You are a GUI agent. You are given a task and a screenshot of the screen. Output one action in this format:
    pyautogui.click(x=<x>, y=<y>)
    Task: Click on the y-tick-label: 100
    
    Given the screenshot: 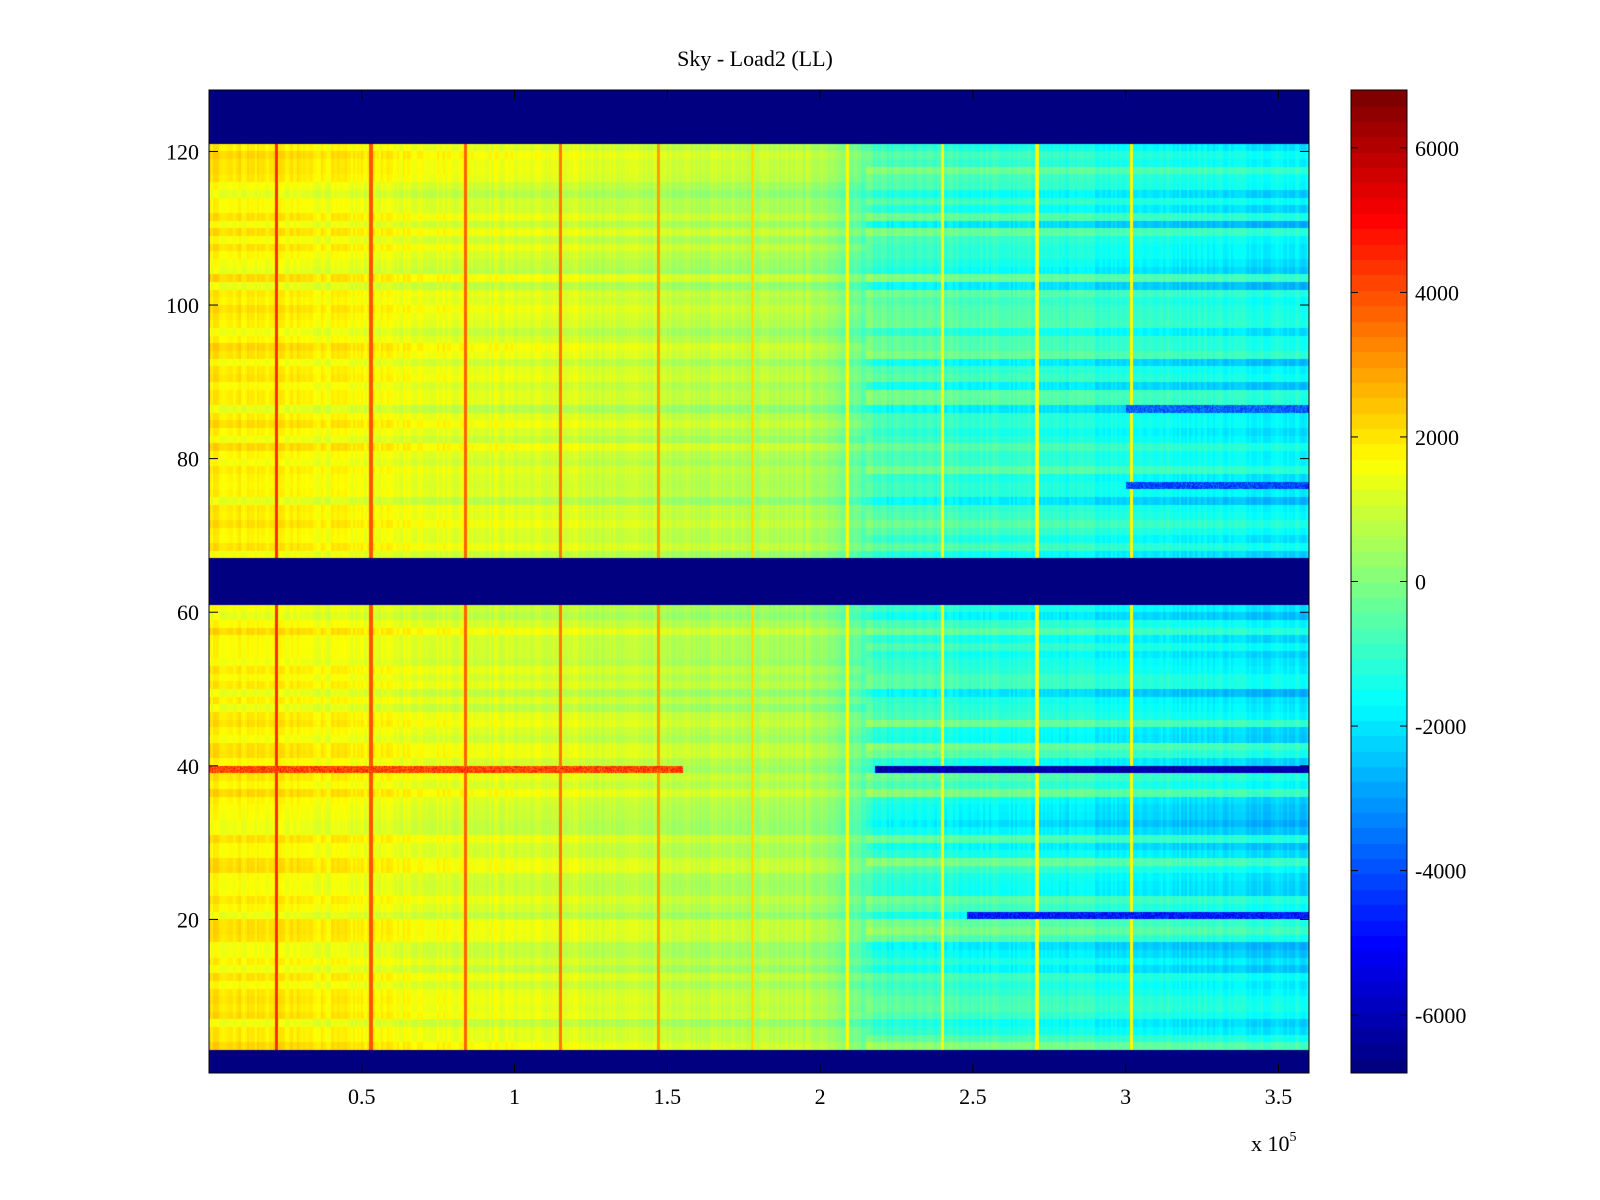 What is the action you would take?
    pyautogui.click(x=182, y=305)
    